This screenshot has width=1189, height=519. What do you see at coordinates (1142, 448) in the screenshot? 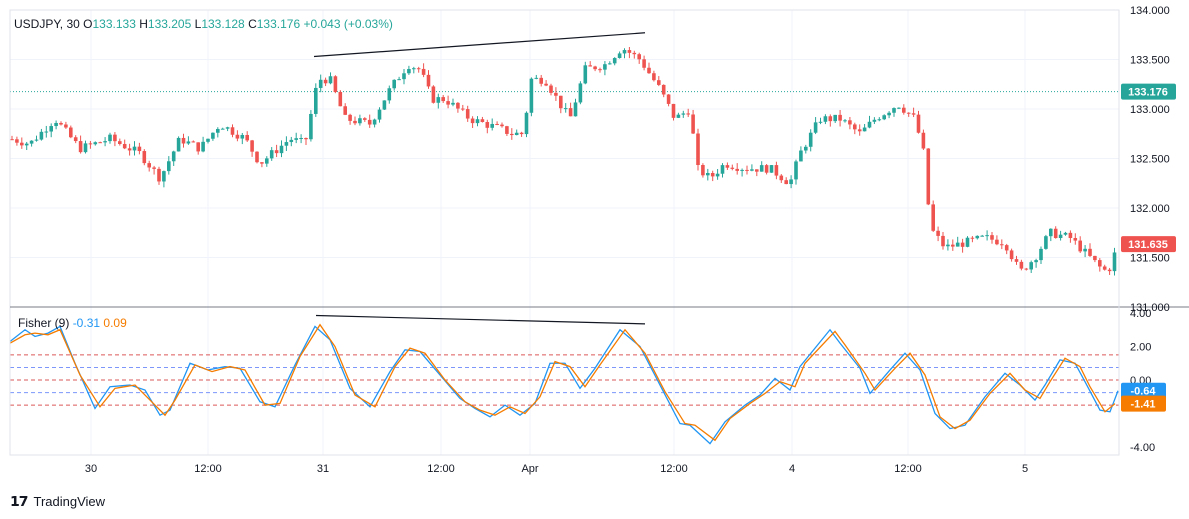
I see `fisher-tick-label: -4.00` at bounding box center [1142, 448].